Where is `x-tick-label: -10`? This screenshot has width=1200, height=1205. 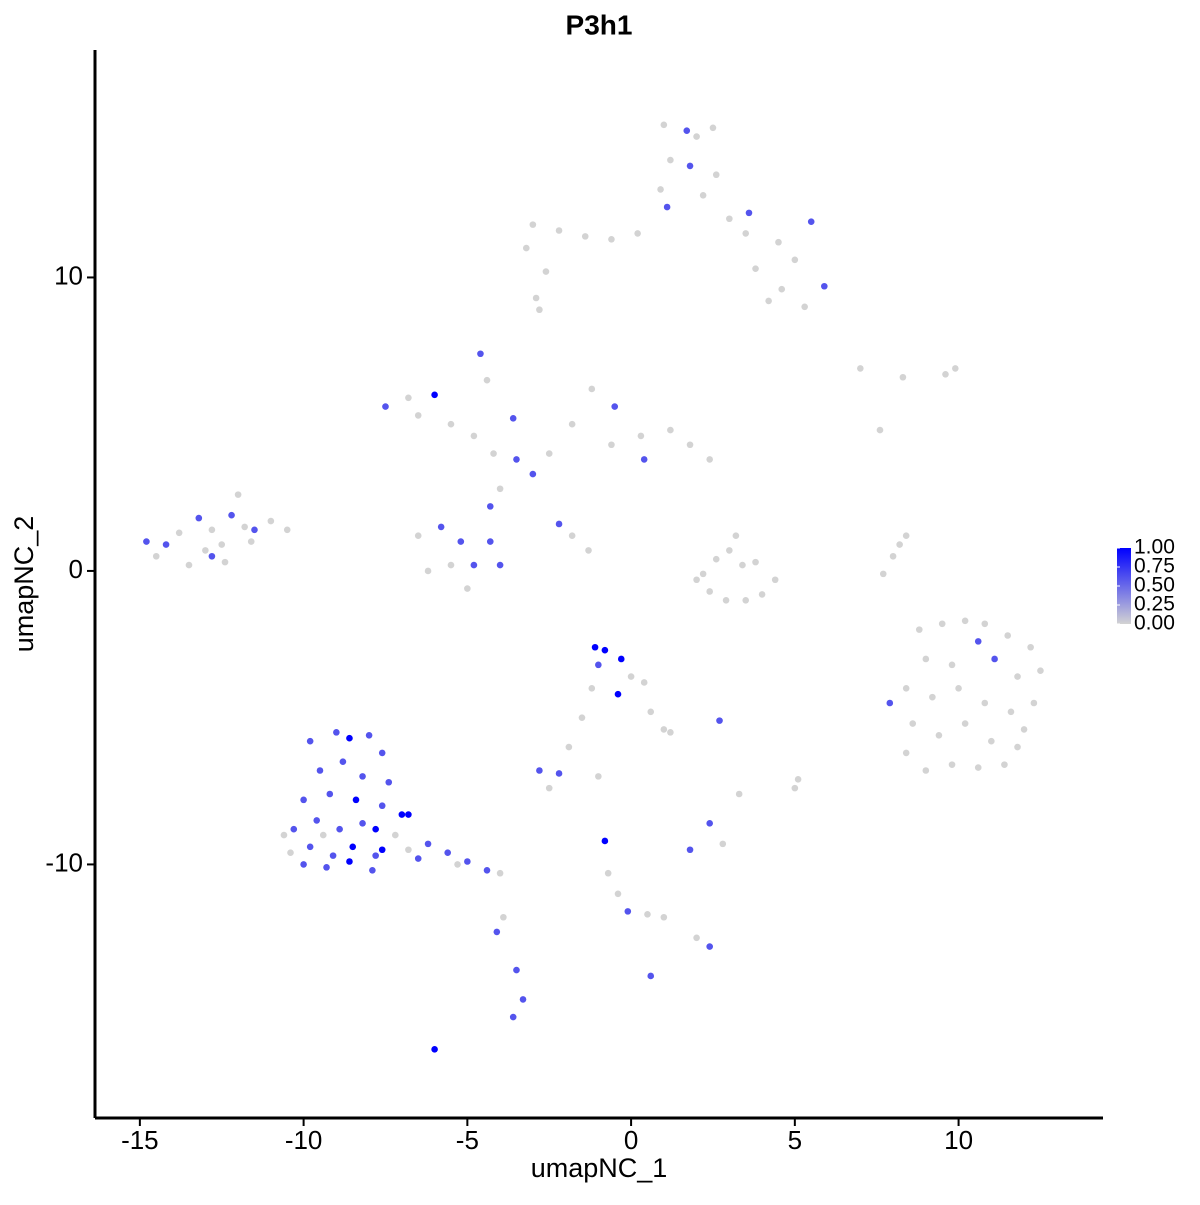 x-tick-label: -10 is located at coordinates (304, 1140).